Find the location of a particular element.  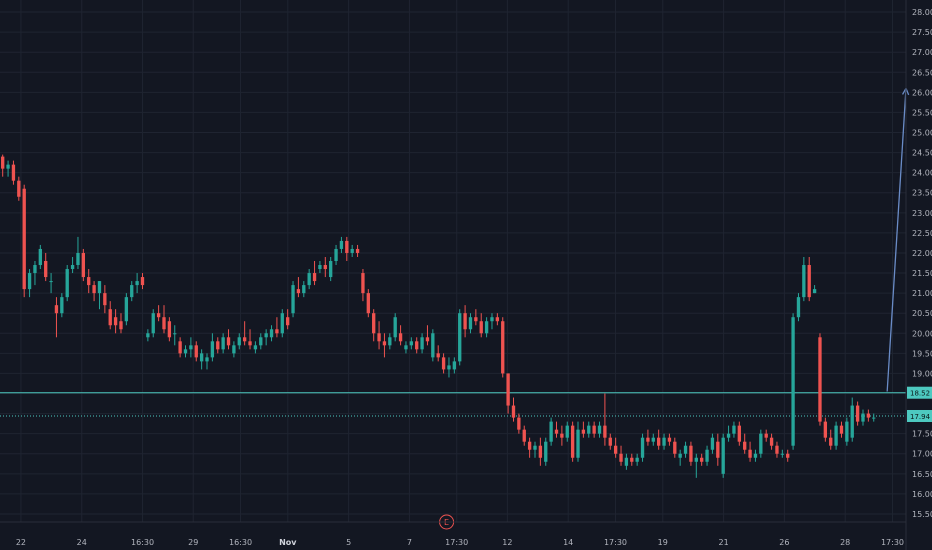

time-tick-label: 19 is located at coordinates (663, 542).